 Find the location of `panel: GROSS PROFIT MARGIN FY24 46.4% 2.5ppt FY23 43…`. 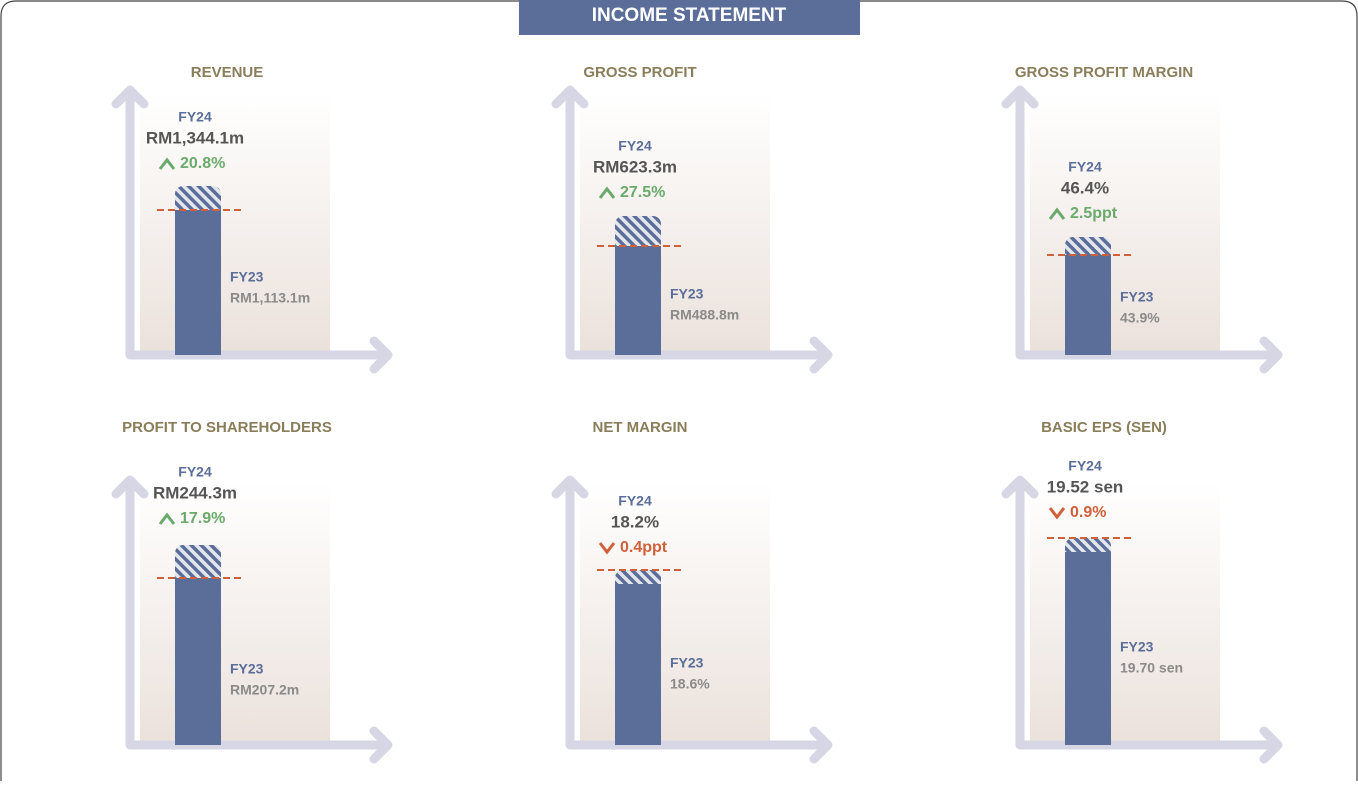

panel: GROSS PROFIT MARGIN FY24 46.4% 2.5ppt FY23 43… is located at coordinates (1142, 219).